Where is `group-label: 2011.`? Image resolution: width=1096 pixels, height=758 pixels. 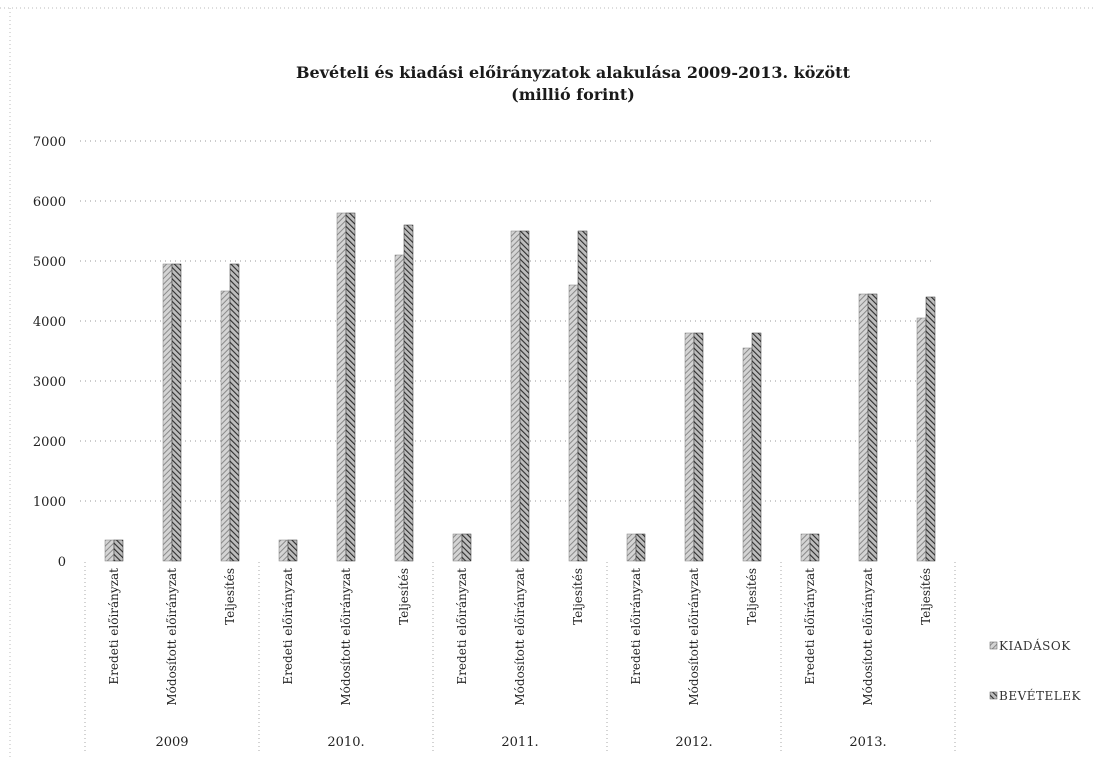 group-label: 2011. is located at coordinates (519, 742).